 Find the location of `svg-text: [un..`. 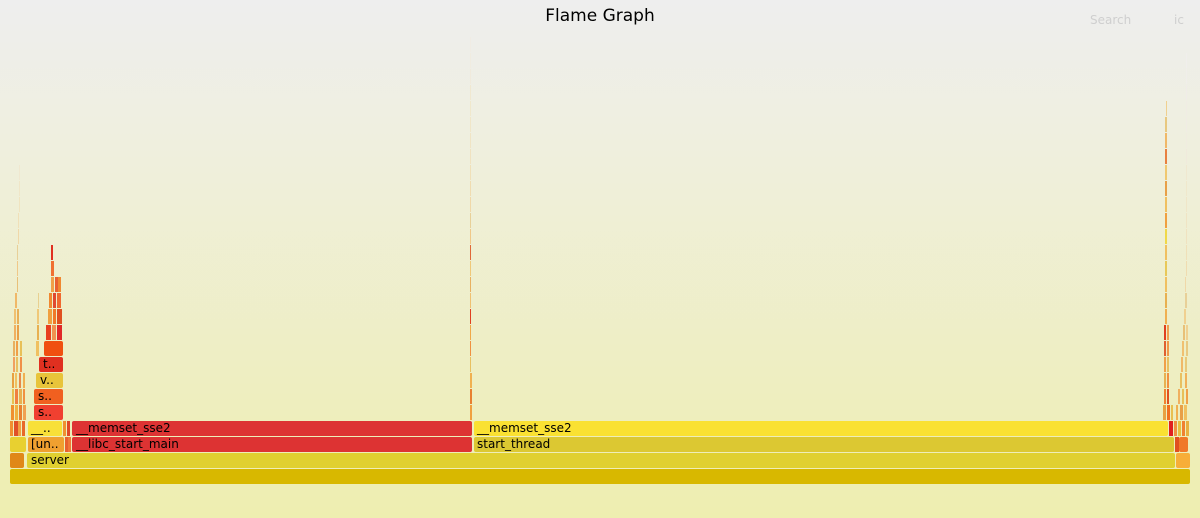

svg-text: [un.. is located at coordinates (45, 444).